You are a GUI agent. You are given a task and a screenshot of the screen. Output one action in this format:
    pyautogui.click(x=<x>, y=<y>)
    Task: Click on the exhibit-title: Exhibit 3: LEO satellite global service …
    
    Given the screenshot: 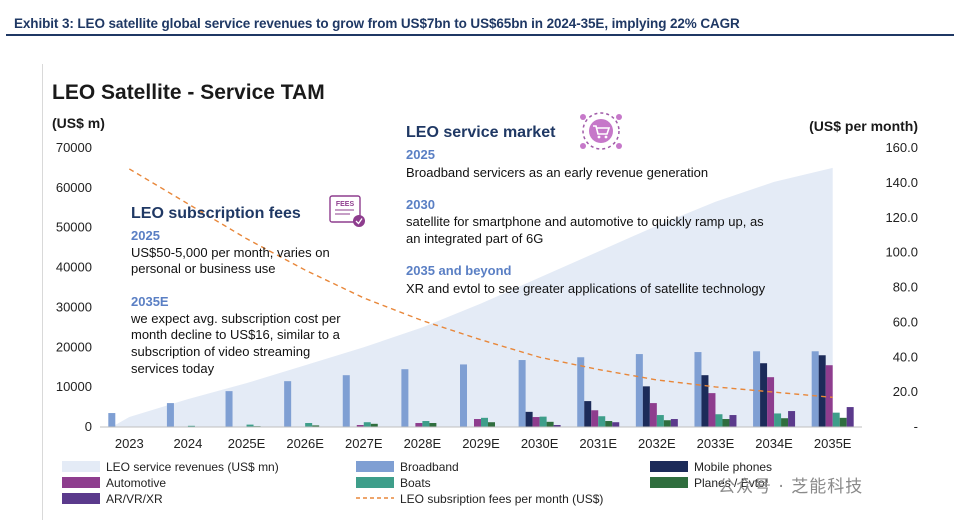 What is the action you would take?
    pyautogui.click(x=377, y=23)
    